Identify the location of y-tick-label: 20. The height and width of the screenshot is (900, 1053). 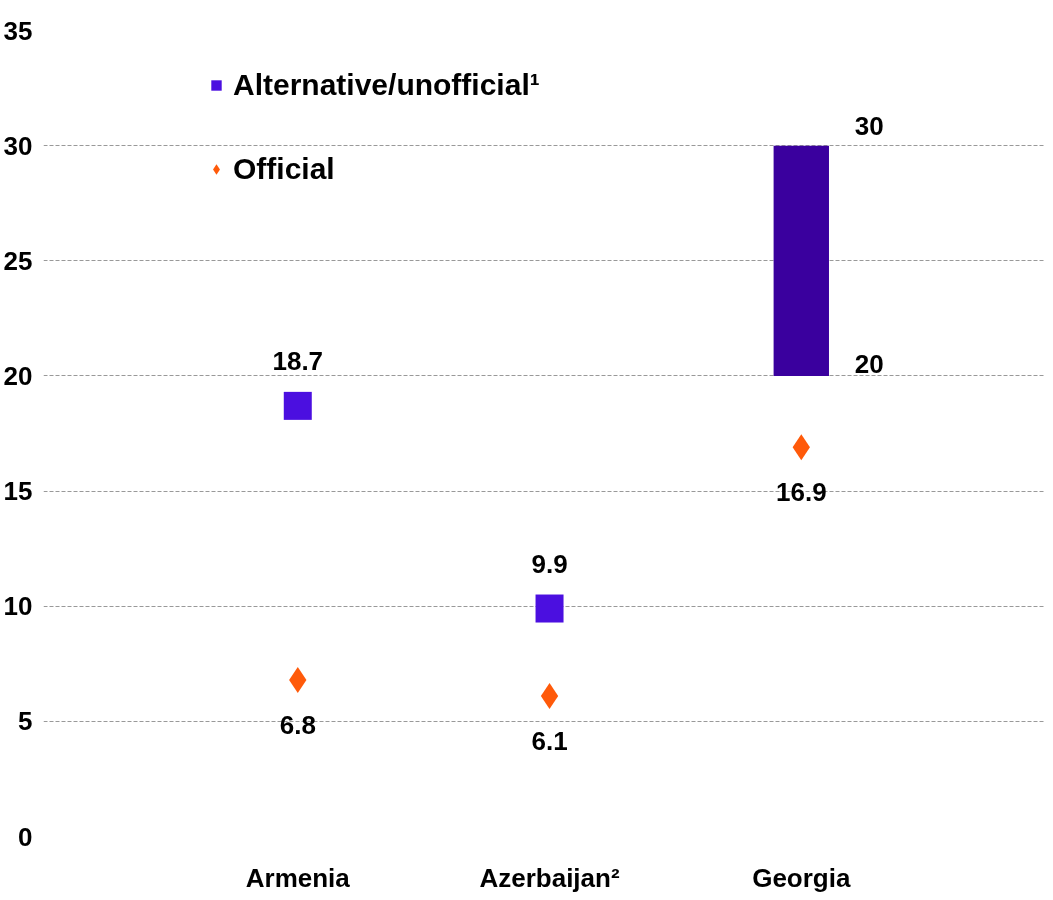
(18, 375).